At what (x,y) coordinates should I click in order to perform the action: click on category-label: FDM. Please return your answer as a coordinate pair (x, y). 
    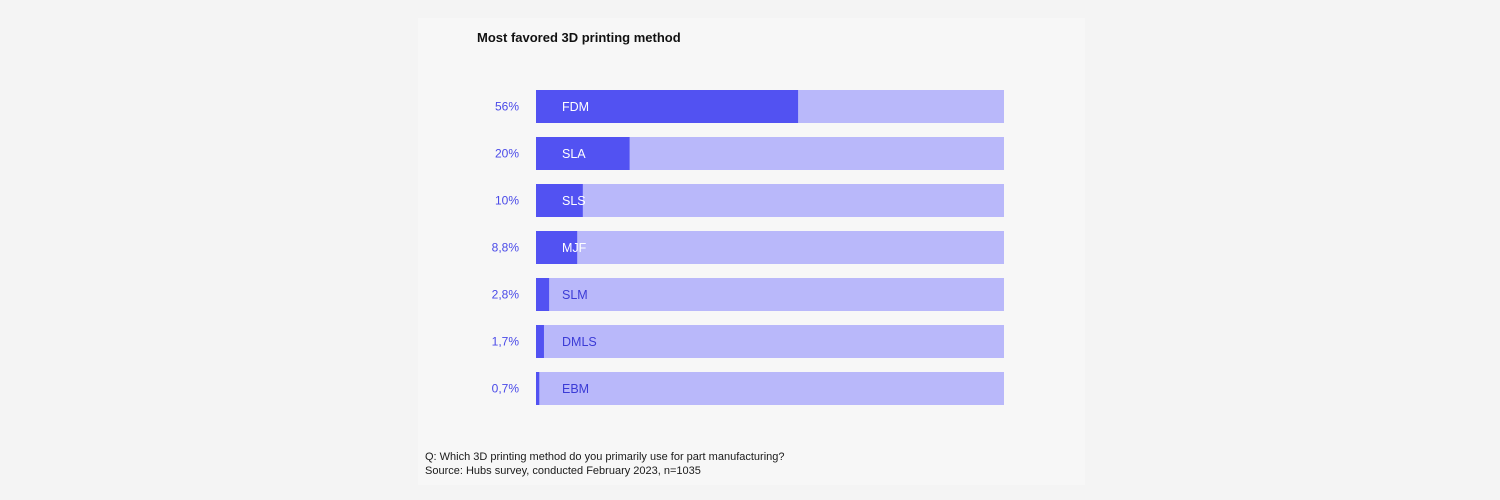
    Looking at the image, I should click on (575, 107).